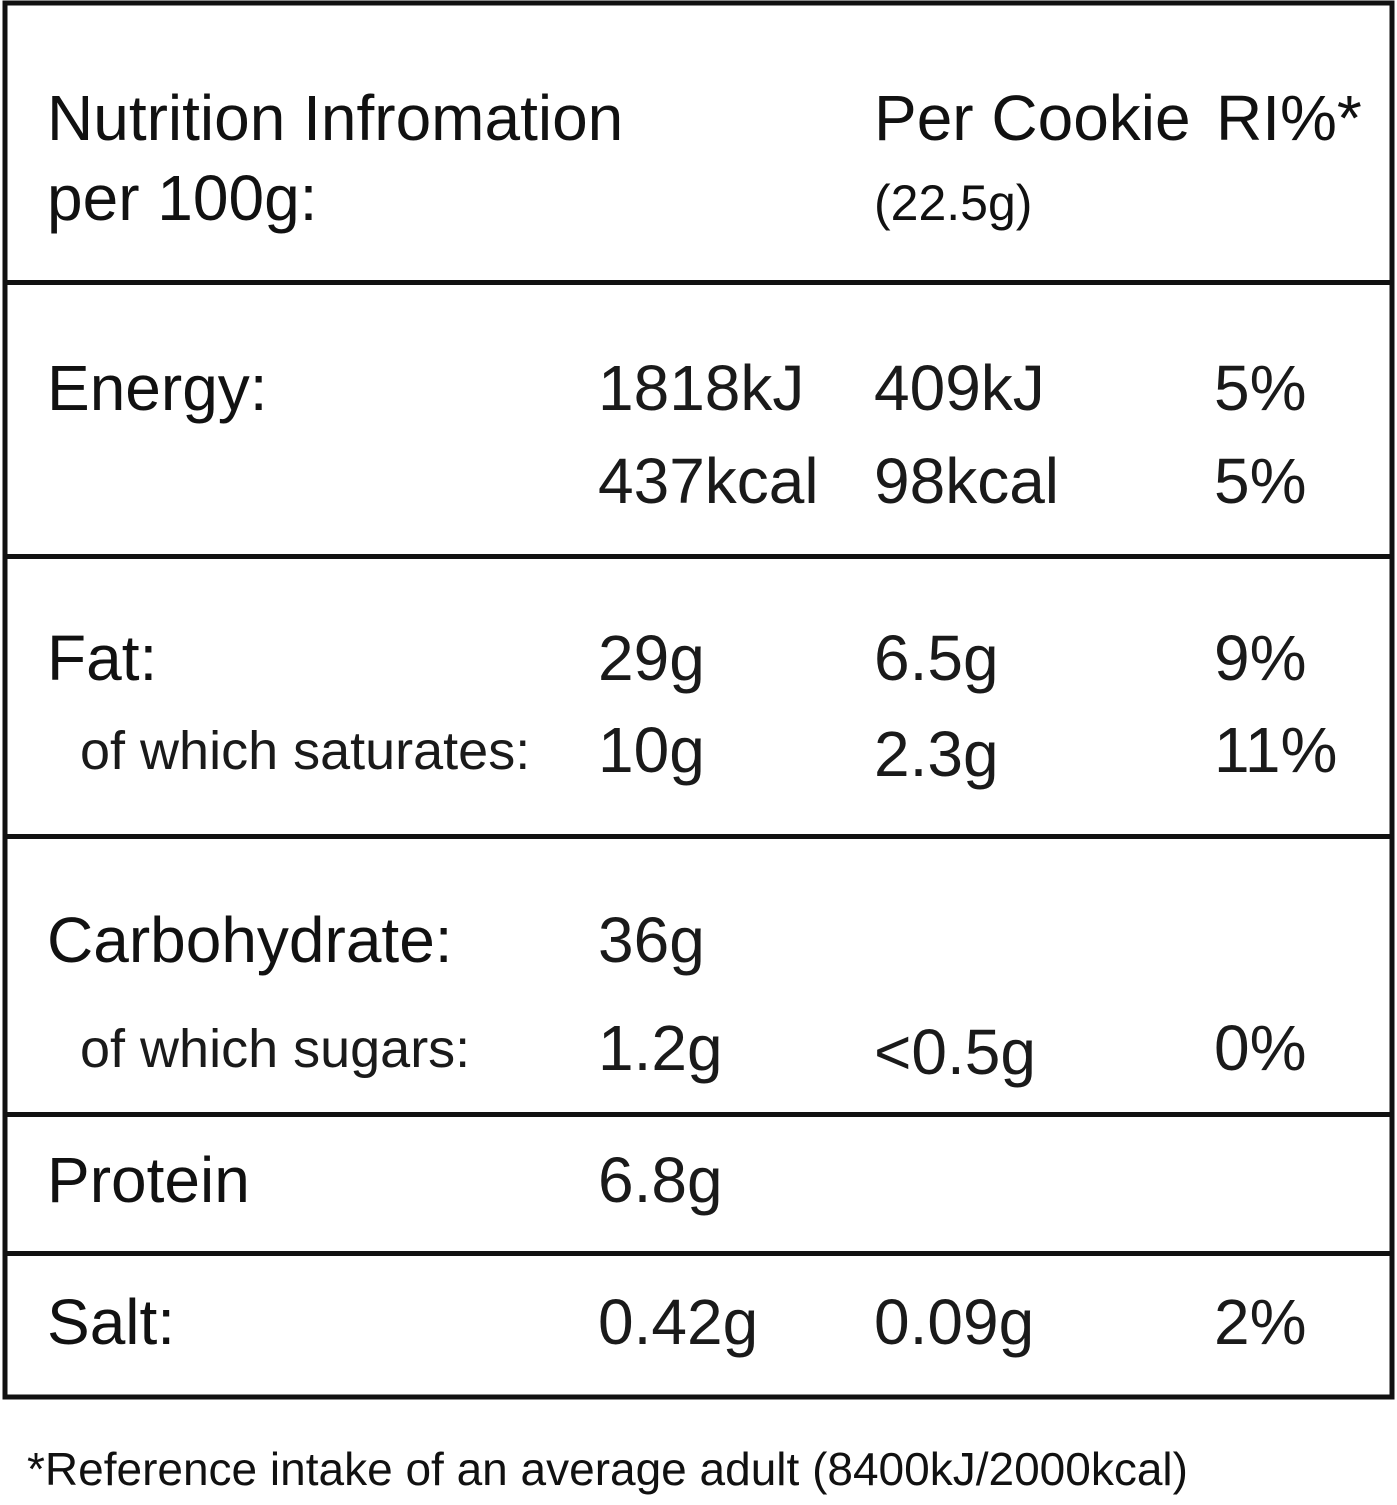  What do you see at coordinates (678, 1322) in the screenshot?
I see `per-100g-value: 0.42g` at bounding box center [678, 1322].